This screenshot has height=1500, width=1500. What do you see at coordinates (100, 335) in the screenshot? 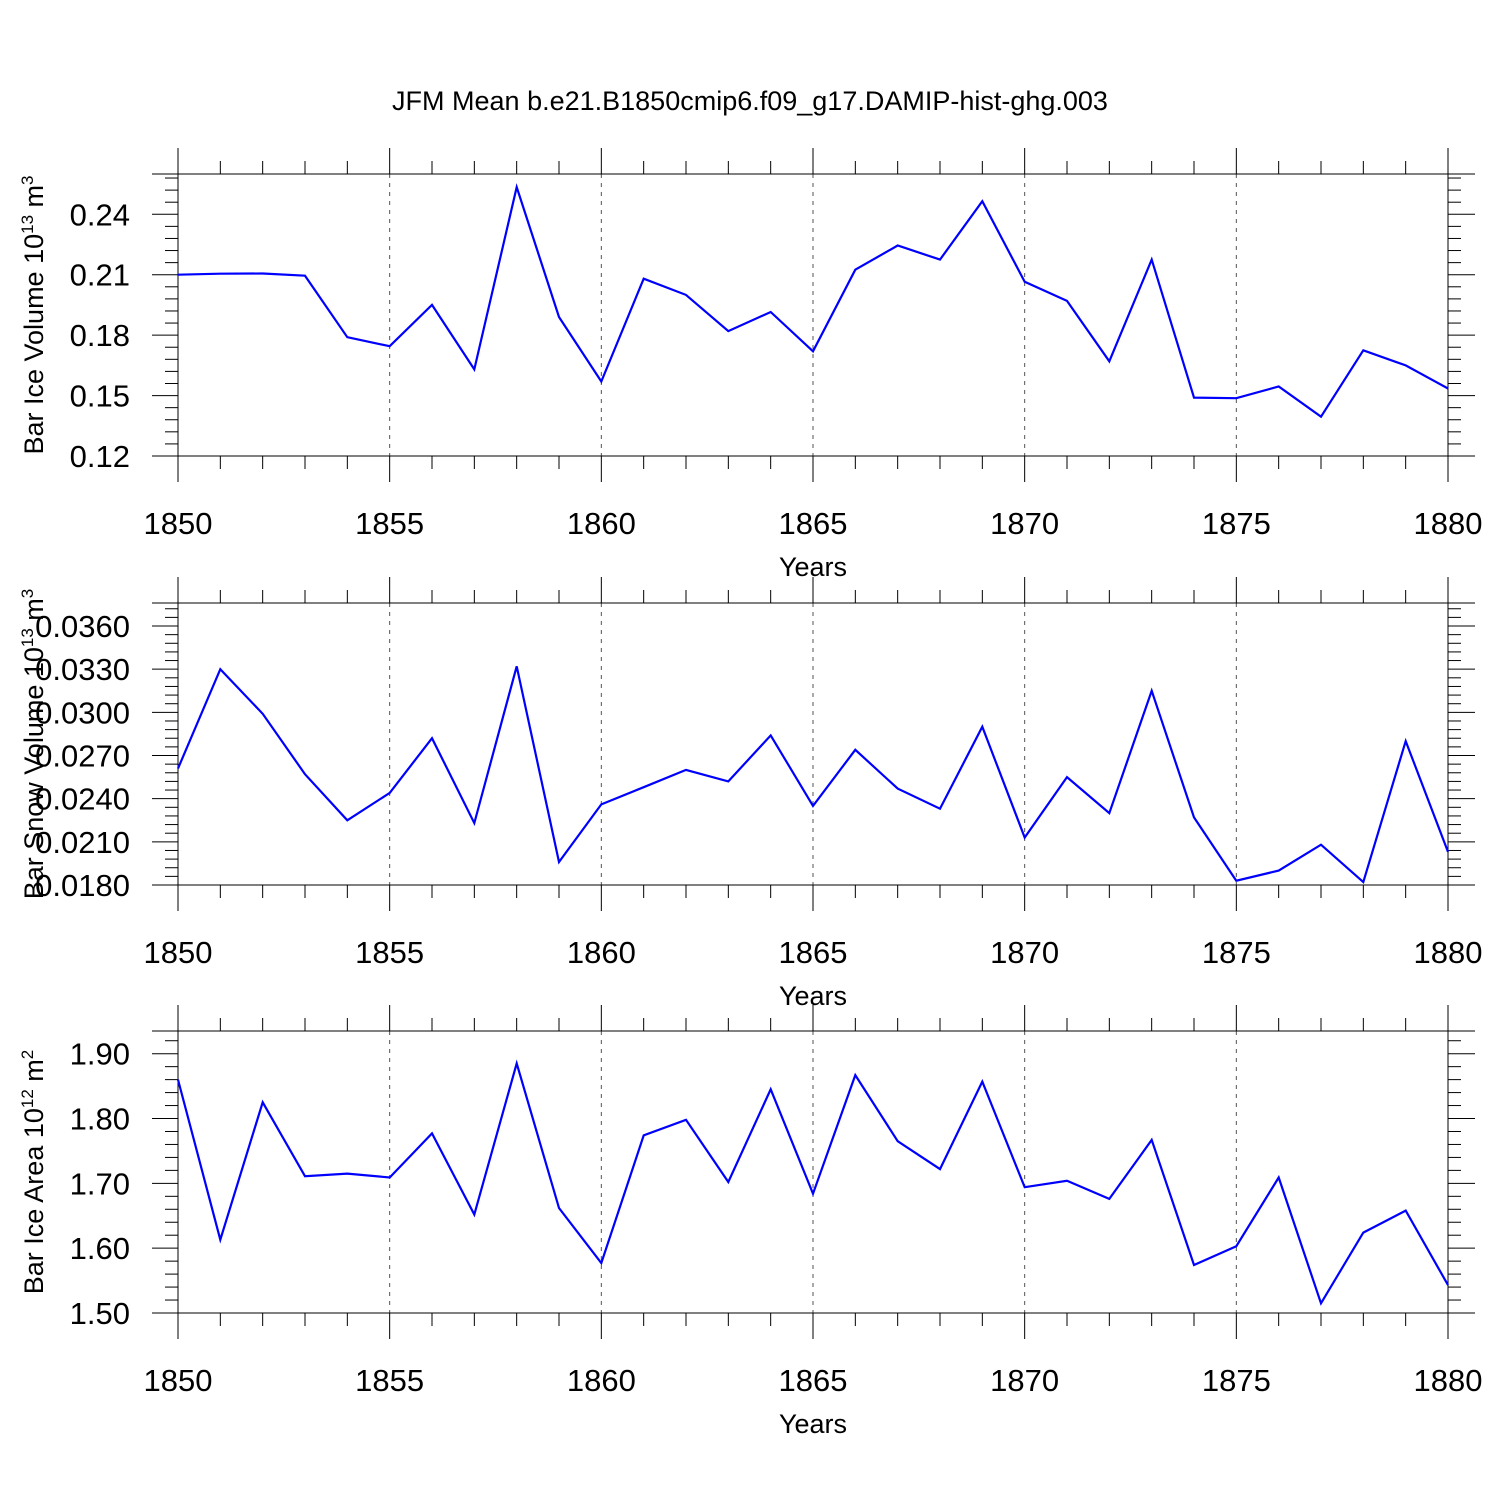
I see `y-tick-label: 0.18` at bounding box center [100, 335].